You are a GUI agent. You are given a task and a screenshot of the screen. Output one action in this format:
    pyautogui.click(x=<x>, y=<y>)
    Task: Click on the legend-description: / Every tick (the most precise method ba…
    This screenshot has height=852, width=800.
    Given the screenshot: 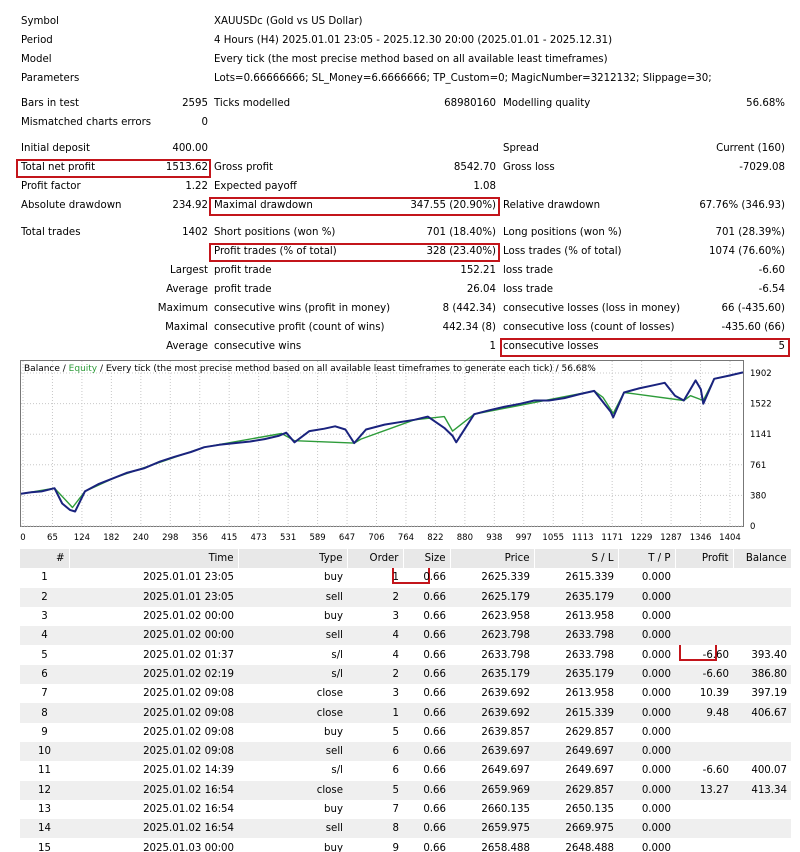 What is the action you would take?
    pyautogui.click(x=346, y=369)
    